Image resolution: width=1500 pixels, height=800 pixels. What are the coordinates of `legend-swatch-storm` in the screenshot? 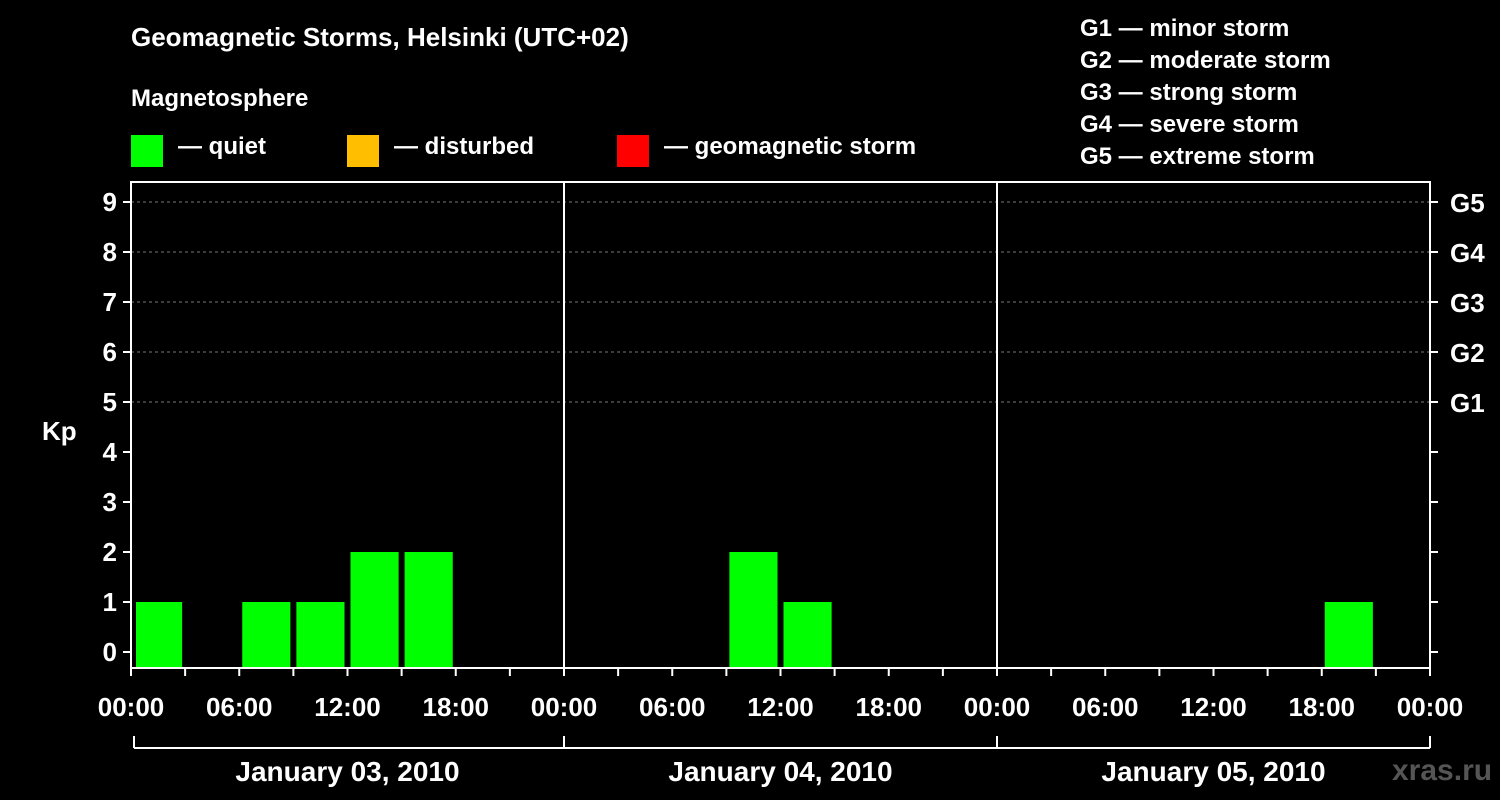 It's located at (633, 151).